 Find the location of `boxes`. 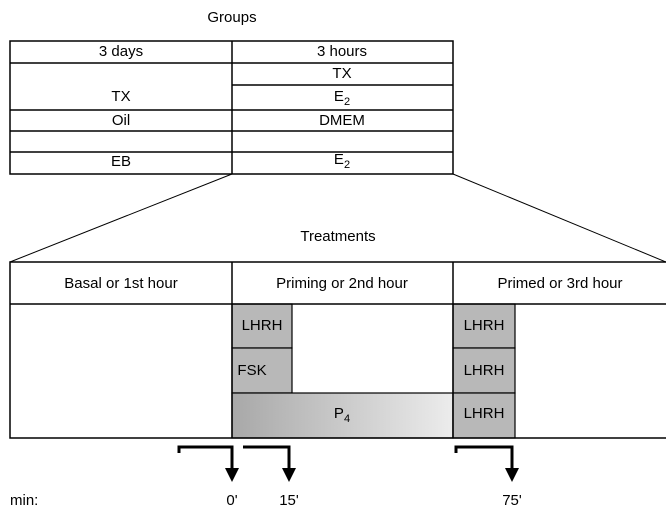

boxes is located at coordinates (373, 371).